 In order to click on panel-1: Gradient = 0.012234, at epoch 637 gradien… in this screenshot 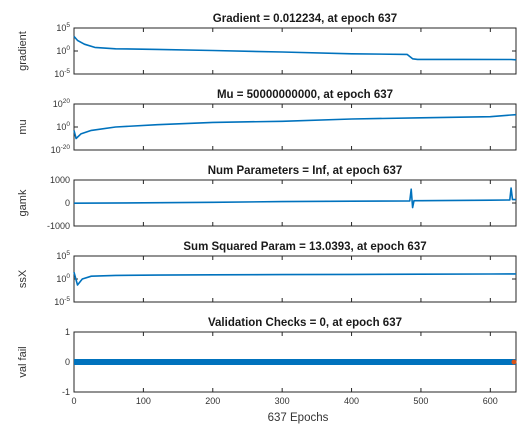, I will do `click(267, 46)`.